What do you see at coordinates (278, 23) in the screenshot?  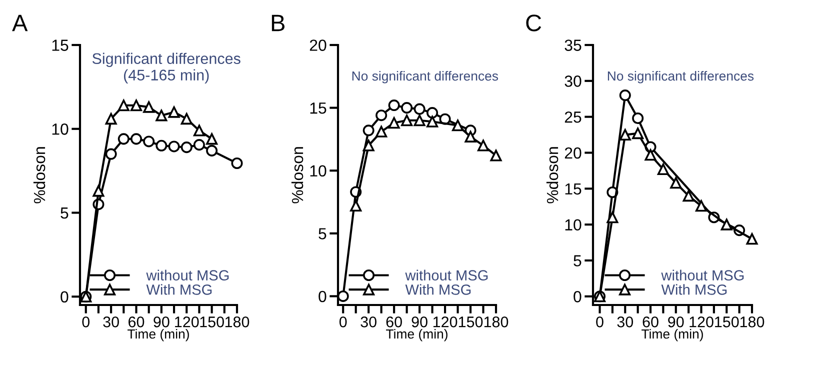 I see `text: B` at bounding box center [278, 23].